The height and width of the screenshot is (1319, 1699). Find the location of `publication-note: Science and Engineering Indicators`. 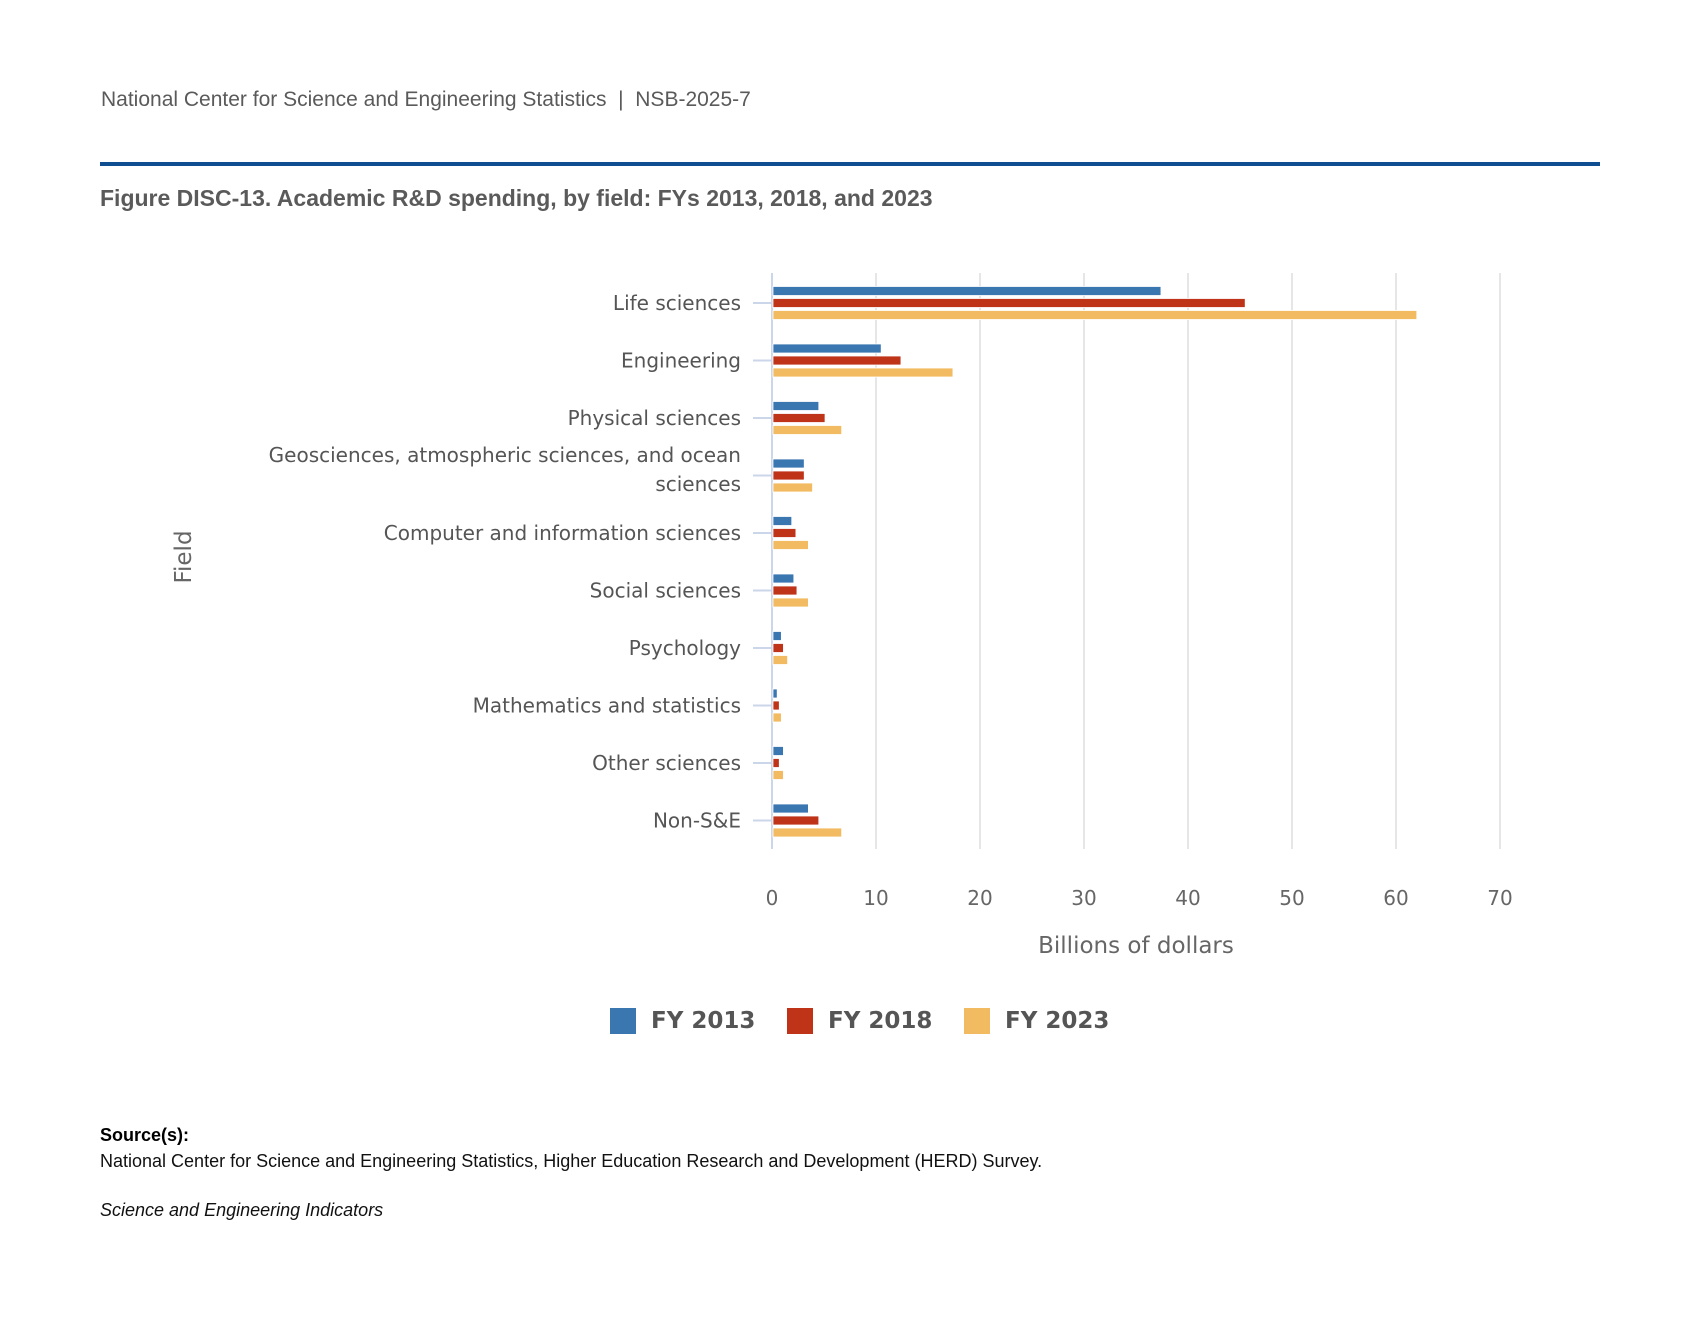

publication-note: Science and Engineering Indicators is located at coordinates (242, 1210).